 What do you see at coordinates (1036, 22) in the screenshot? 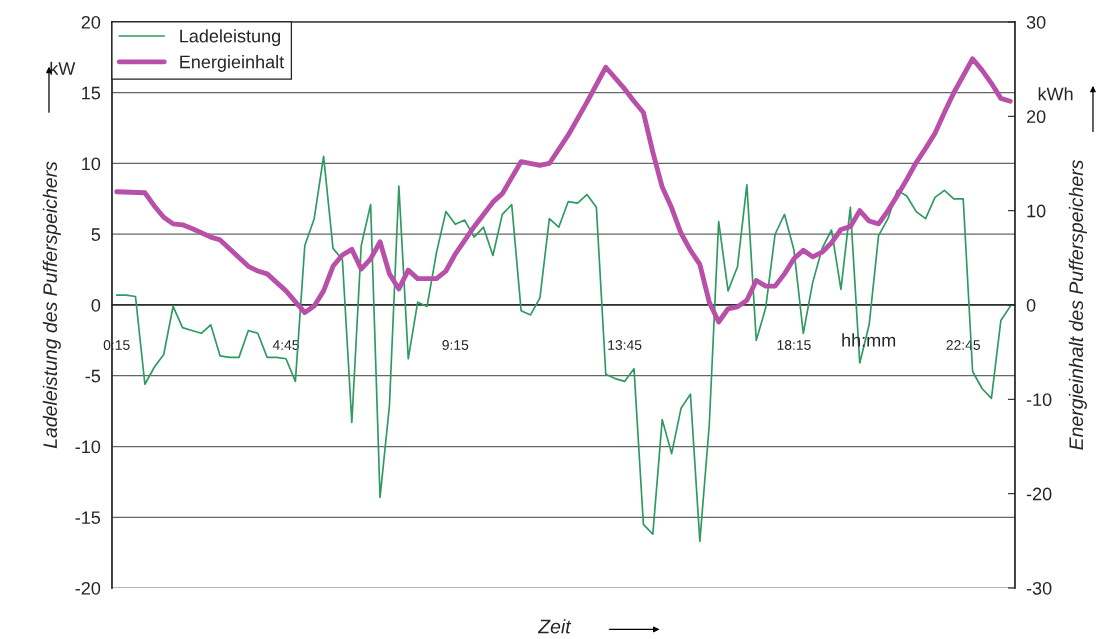
I see `y2-tick-label: 30` at bounding box center [1036, 22].